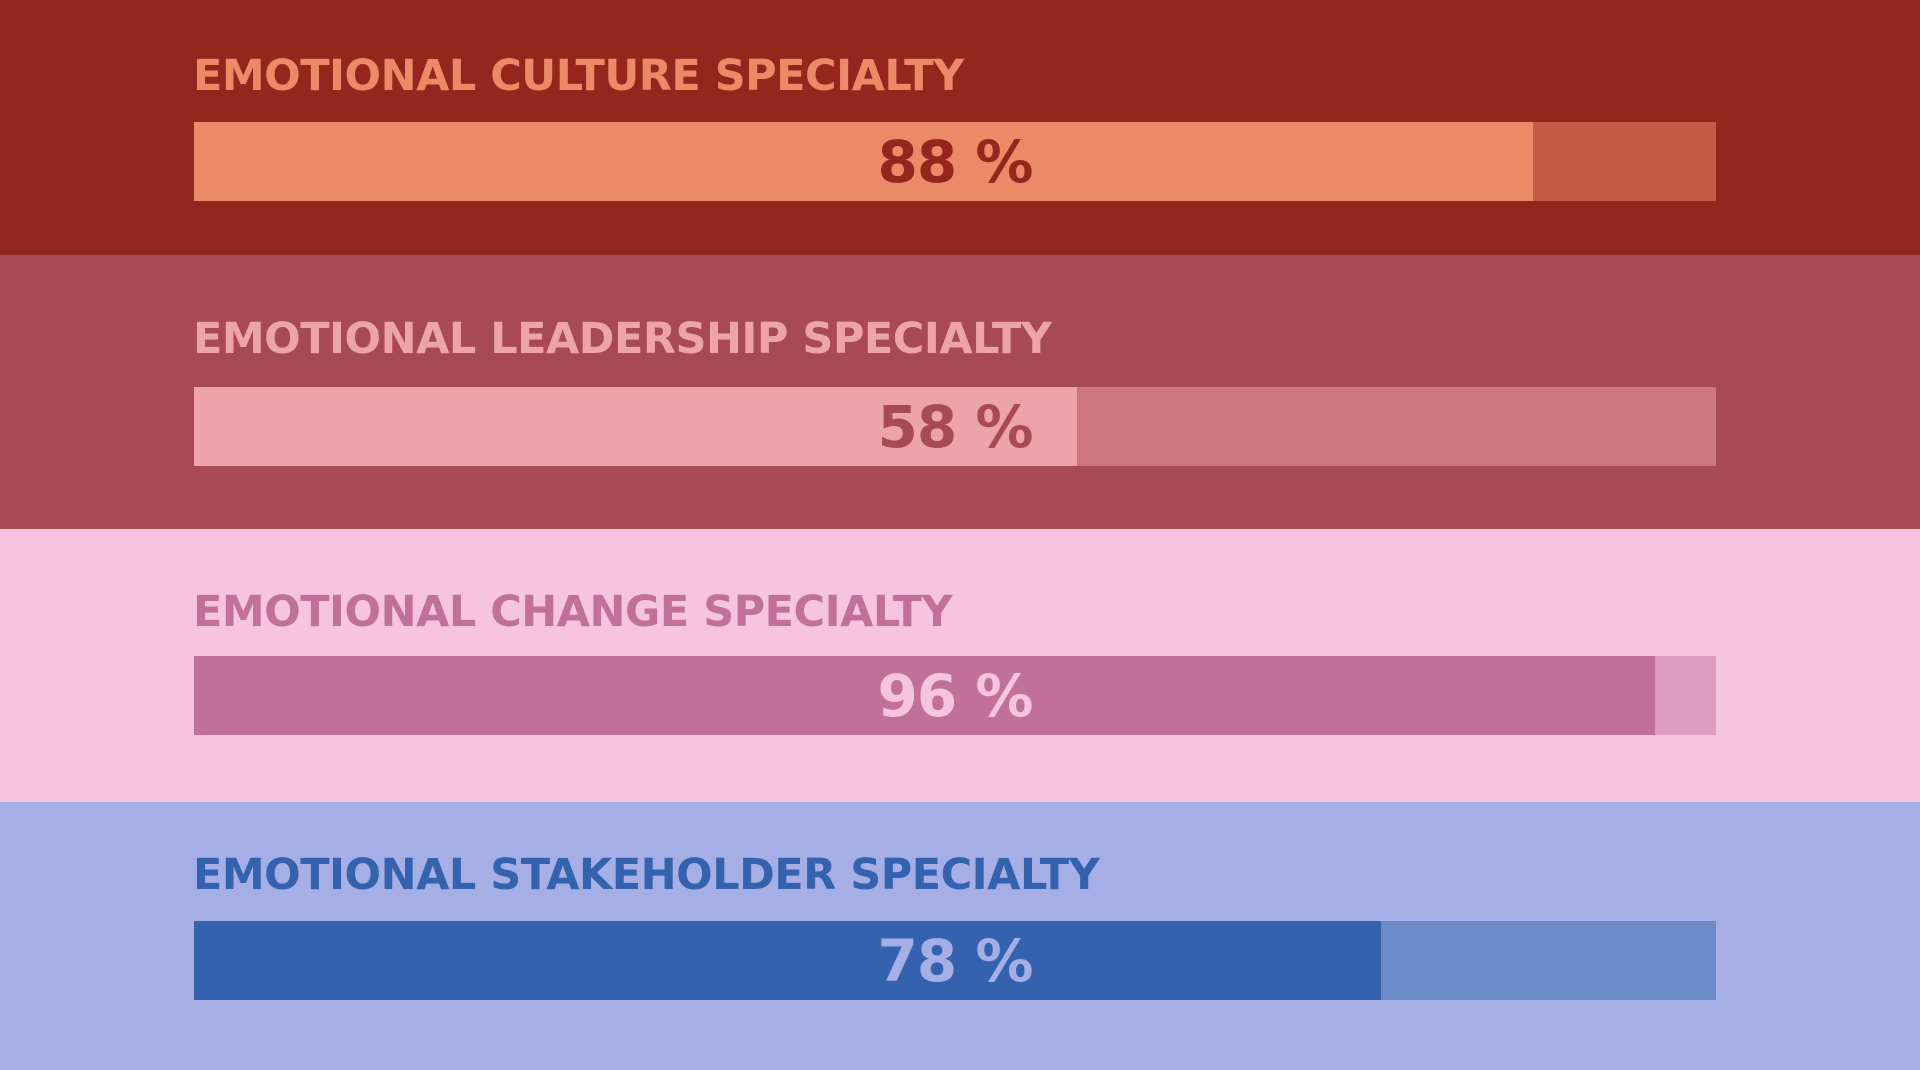 The height and width of the screenshot is (1070, 1920). I want to click on change-bar-fill, so click(925, 695).